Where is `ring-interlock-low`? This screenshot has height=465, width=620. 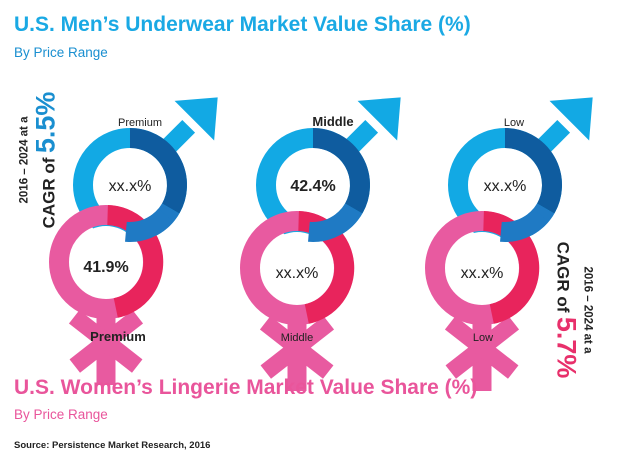
ring-interlock-low is located at coordinates (524, 225).